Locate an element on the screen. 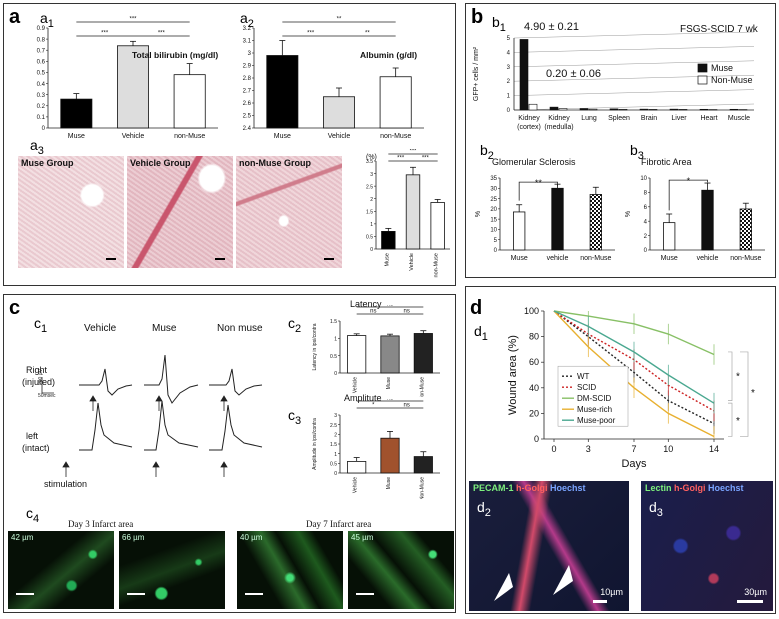  sig-label: ** is located at coordinates (339, 20).